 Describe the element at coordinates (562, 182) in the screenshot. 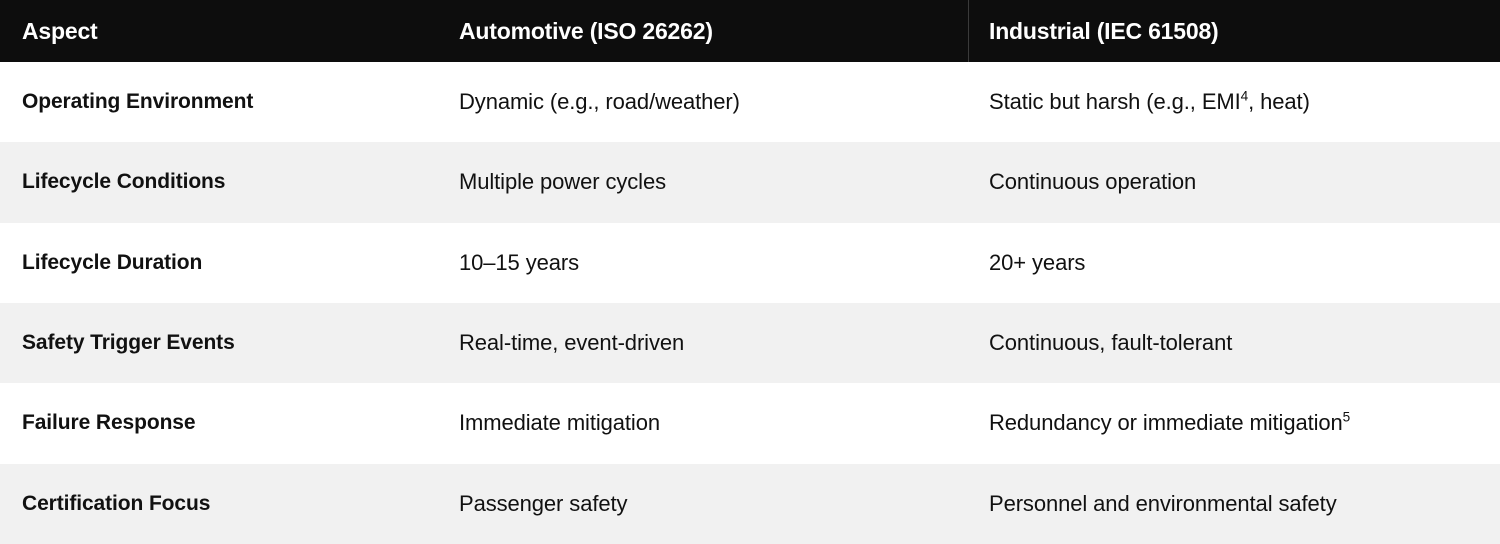

I see `cell-automotive: Multiple power cycles` at that location.